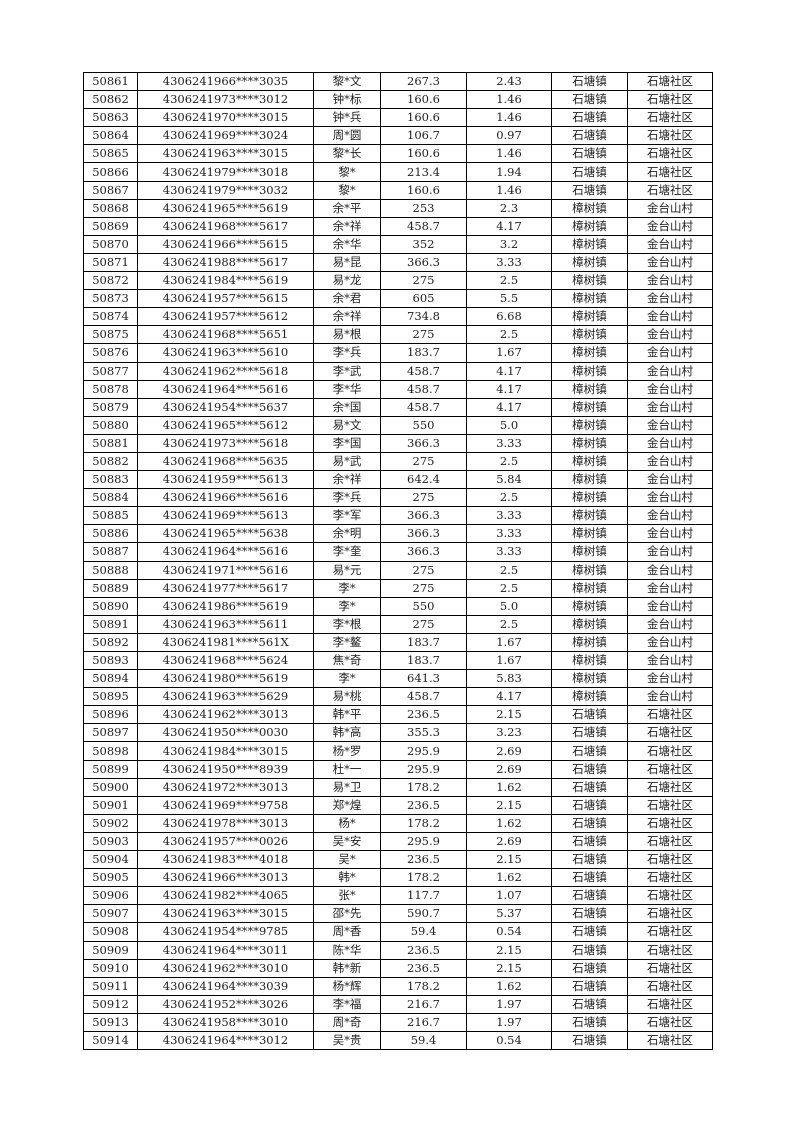  What do you see at coordinates (509, 226) in the screenshot?
I see `cell-area: 4.17` at bounding box center [509, 226].